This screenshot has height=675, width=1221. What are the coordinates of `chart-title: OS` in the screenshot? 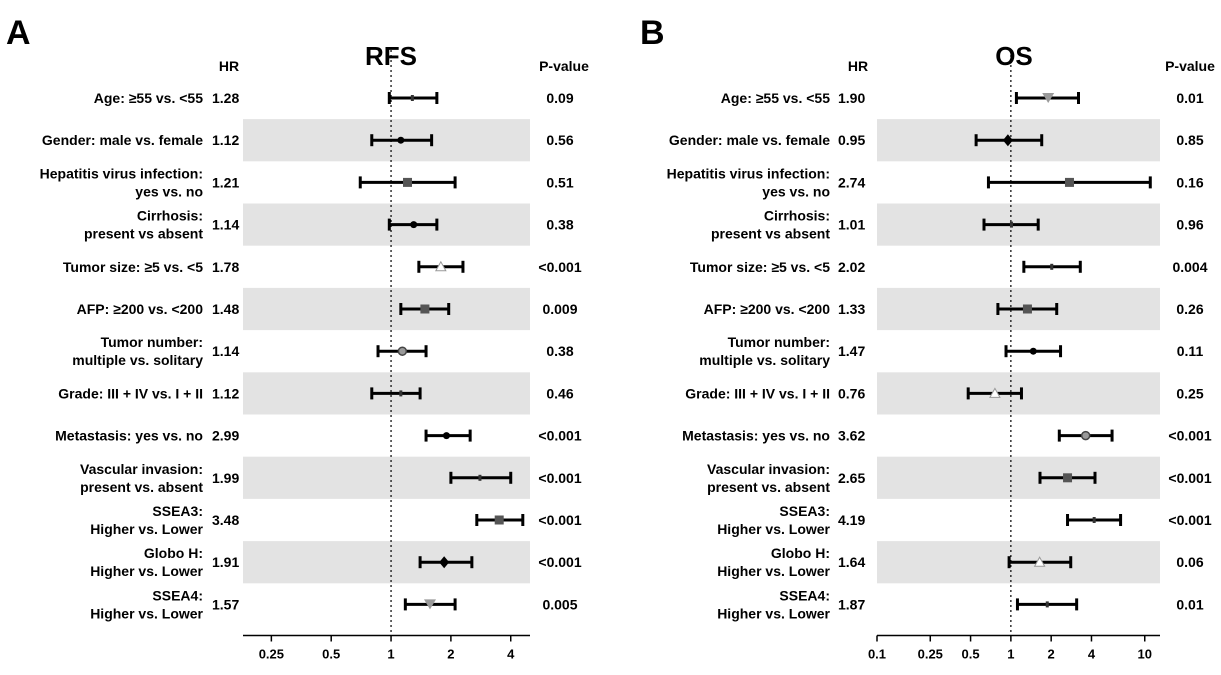 It's located at (1014, 56).